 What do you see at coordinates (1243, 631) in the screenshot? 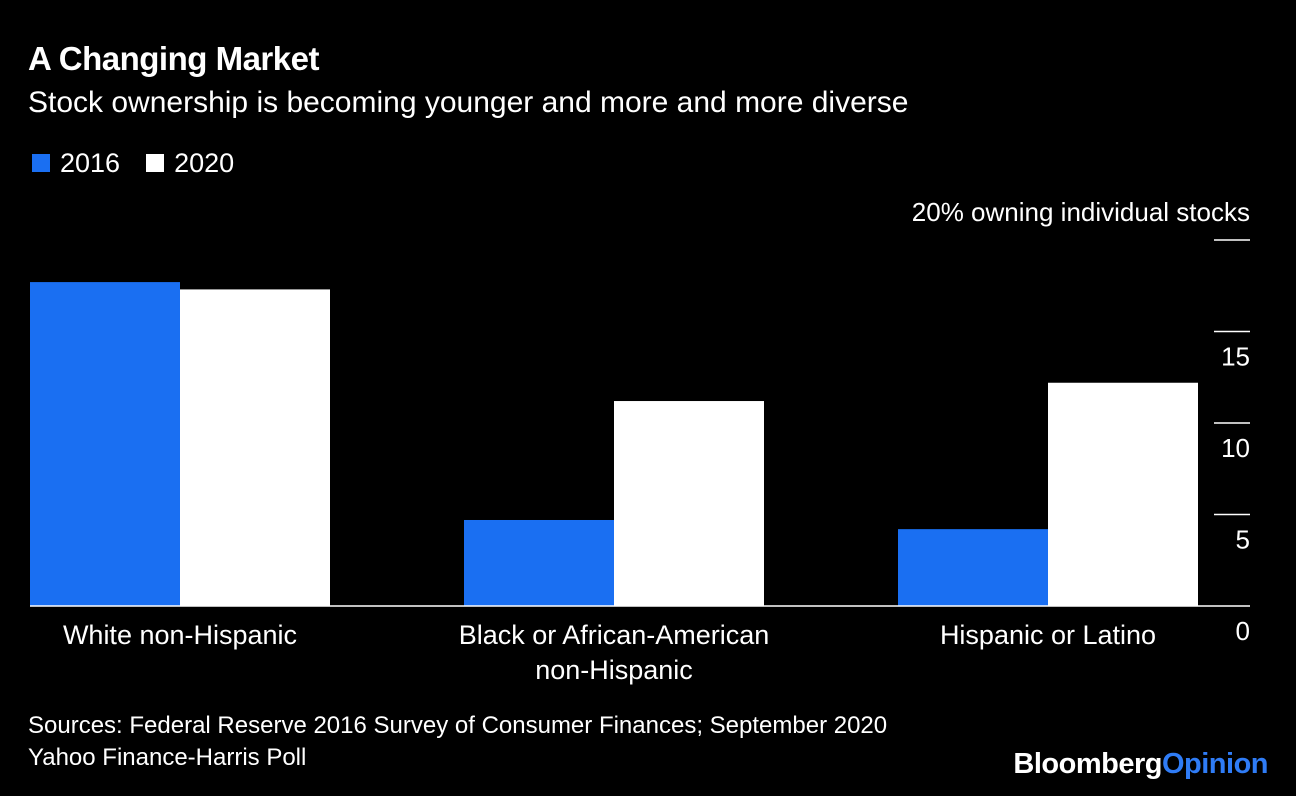
I see `y-tick-label-0: 0` at bounding box center [1243, 631].